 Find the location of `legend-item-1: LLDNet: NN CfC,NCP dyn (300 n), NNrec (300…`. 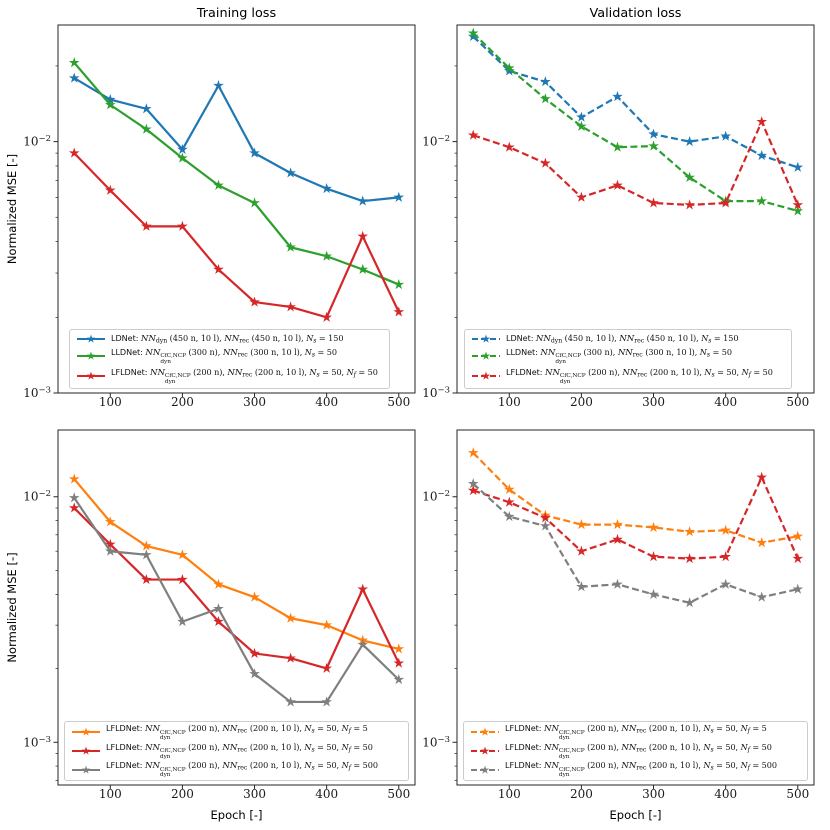

legend-item-1: LLDNet: NN CfC,NCP dyn (300 n), NNrec (300… is located at coordinates (231, 356).